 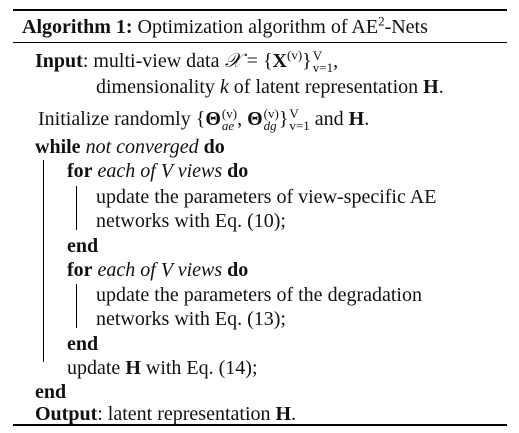 I want to click on algorithm-label: Algorithm 1:, so click(x=77, y=27).